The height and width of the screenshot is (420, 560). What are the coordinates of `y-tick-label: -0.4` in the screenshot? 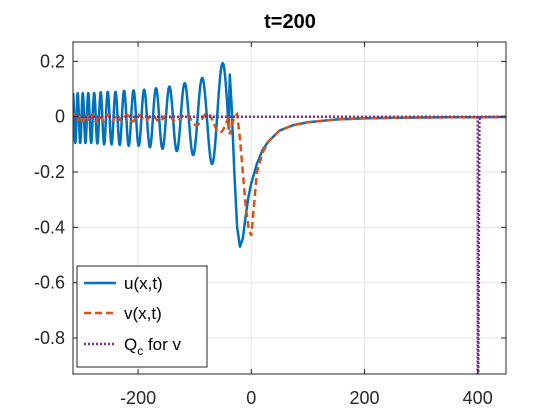 It's located at (49, 227).